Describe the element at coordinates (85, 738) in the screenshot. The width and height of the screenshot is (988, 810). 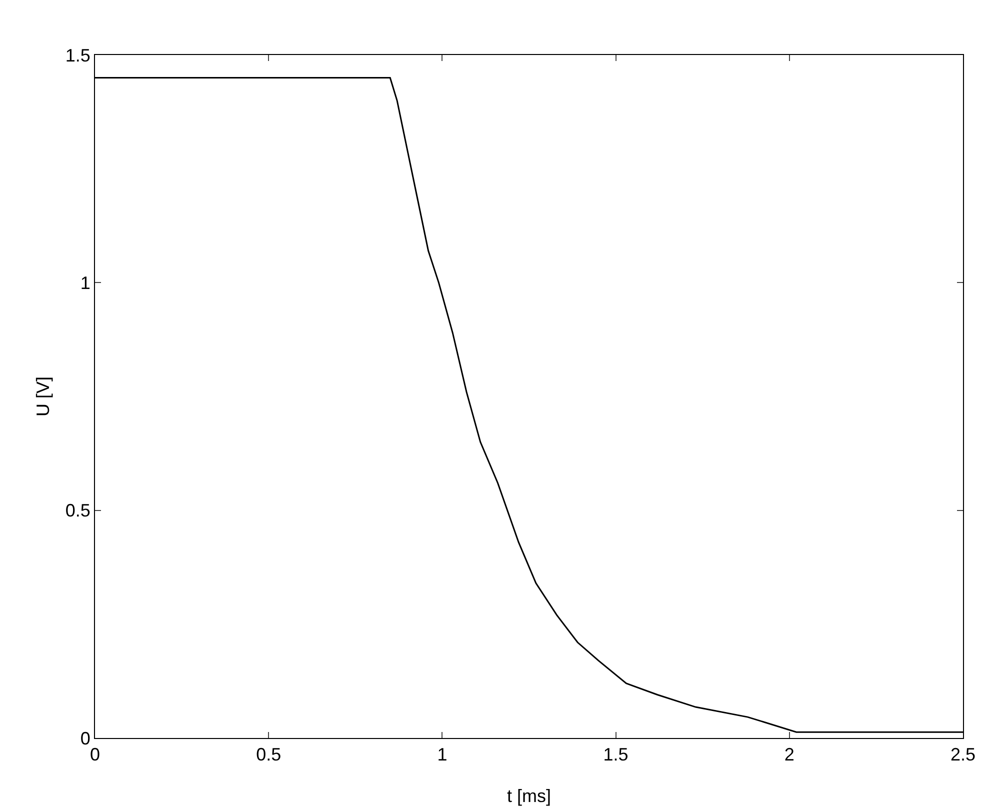
I see `y-tick-label: 0` at that location.